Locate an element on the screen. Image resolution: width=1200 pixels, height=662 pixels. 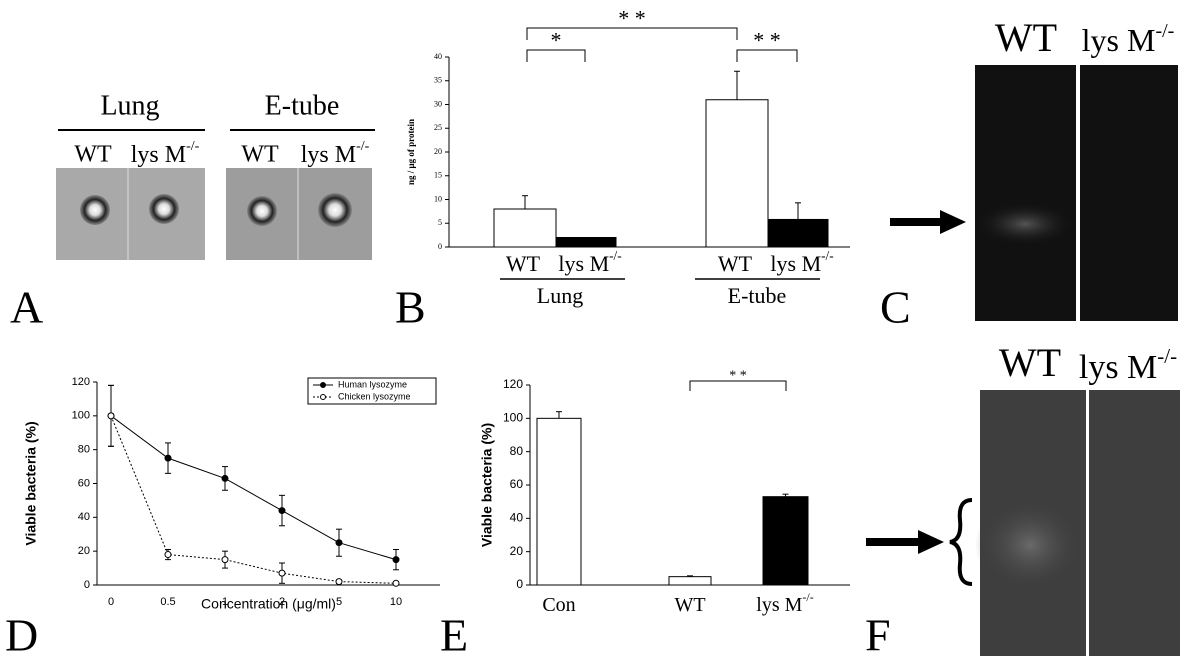
x-tick-label: 5 is located at coordinates (339, 602).